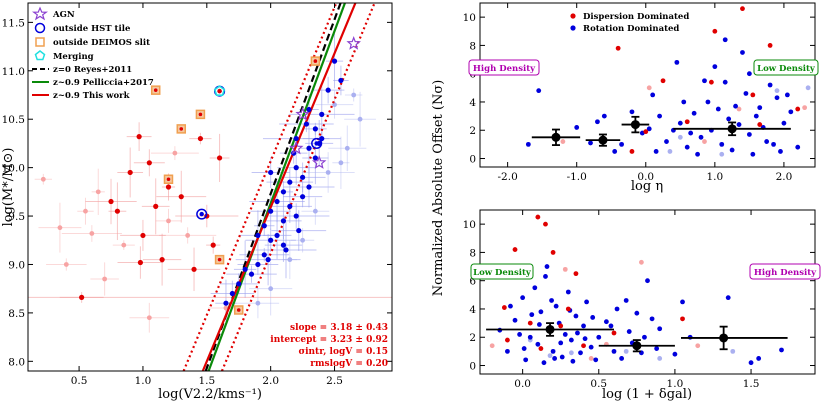 The height and width of the screenshot is (406, 830). What do you see at coordinates (785, 271) in the screenshot?
I see `high-density-box-bottom` at bounding box center [785, 271].